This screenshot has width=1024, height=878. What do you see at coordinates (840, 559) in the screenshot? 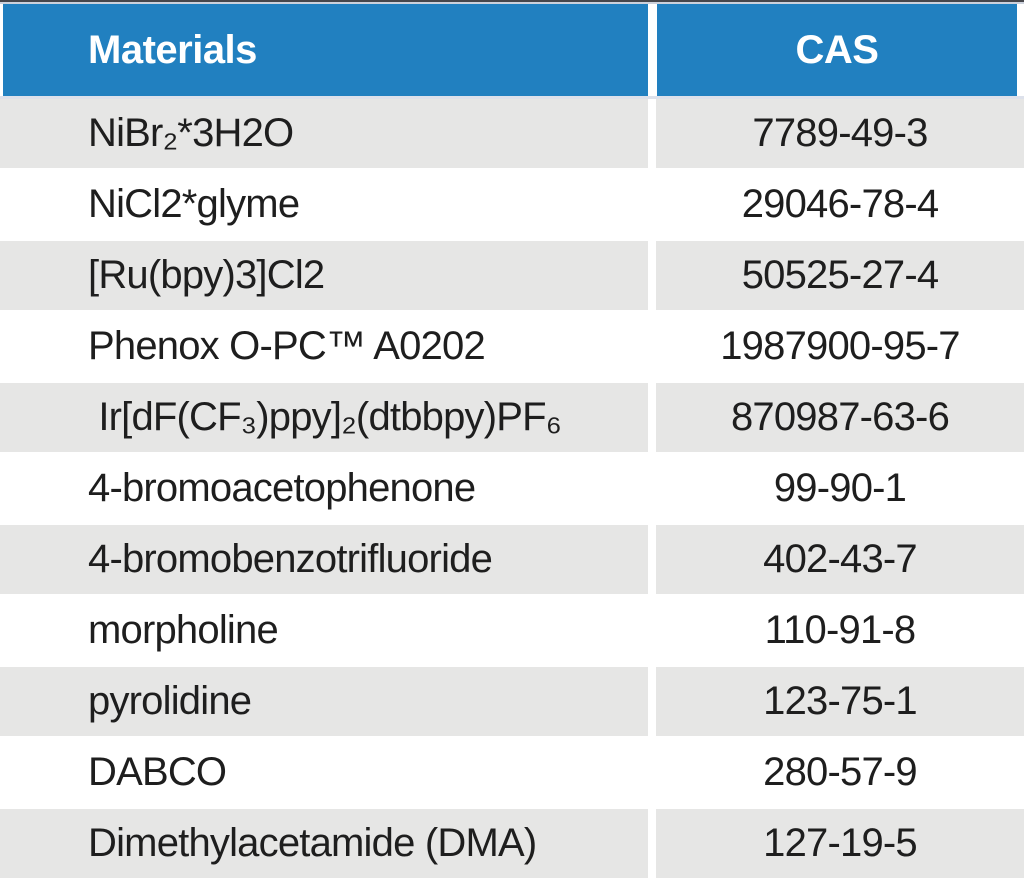
I see `cas-cell: 402-43-7` at bounding box center [840, 559].